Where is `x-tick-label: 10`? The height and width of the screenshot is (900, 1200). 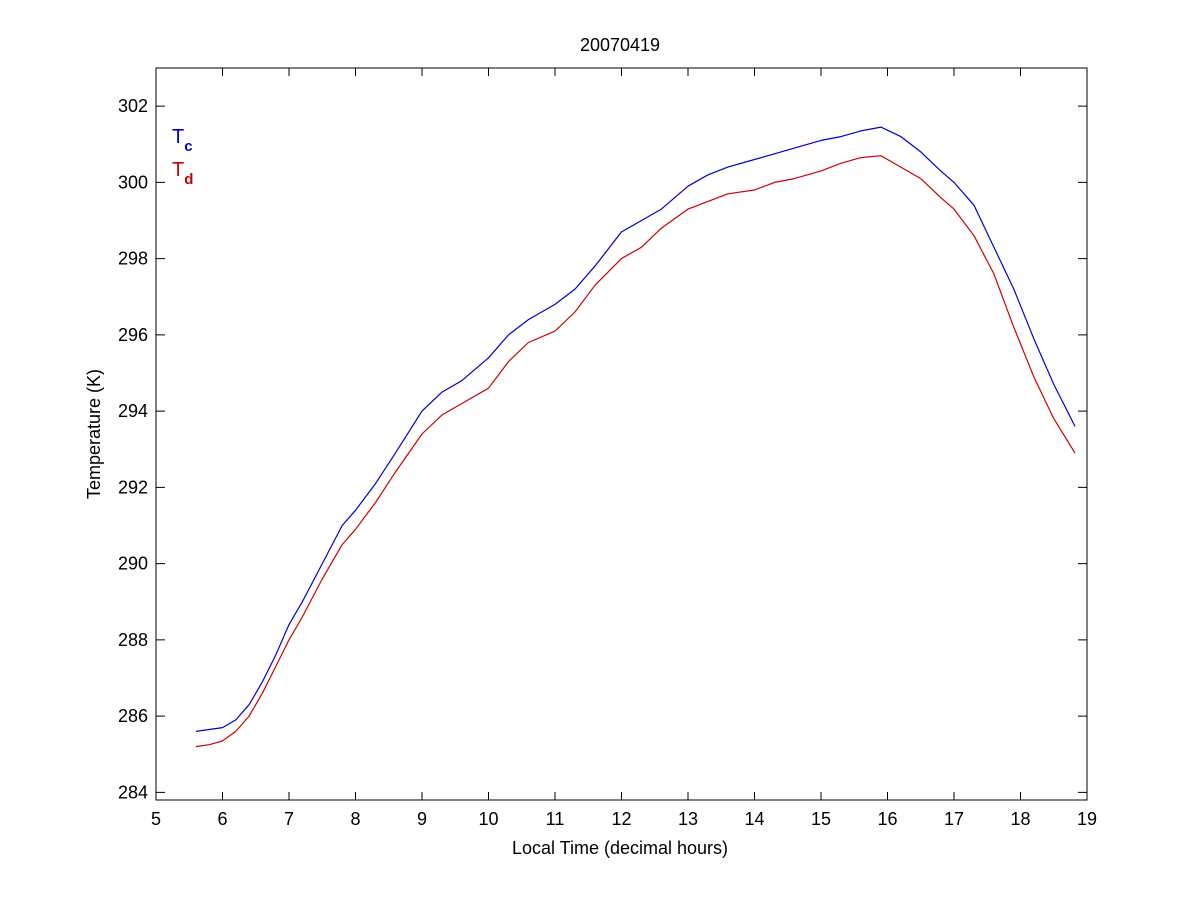
x-tick-label: 10 is located at coordinates (488, 819).